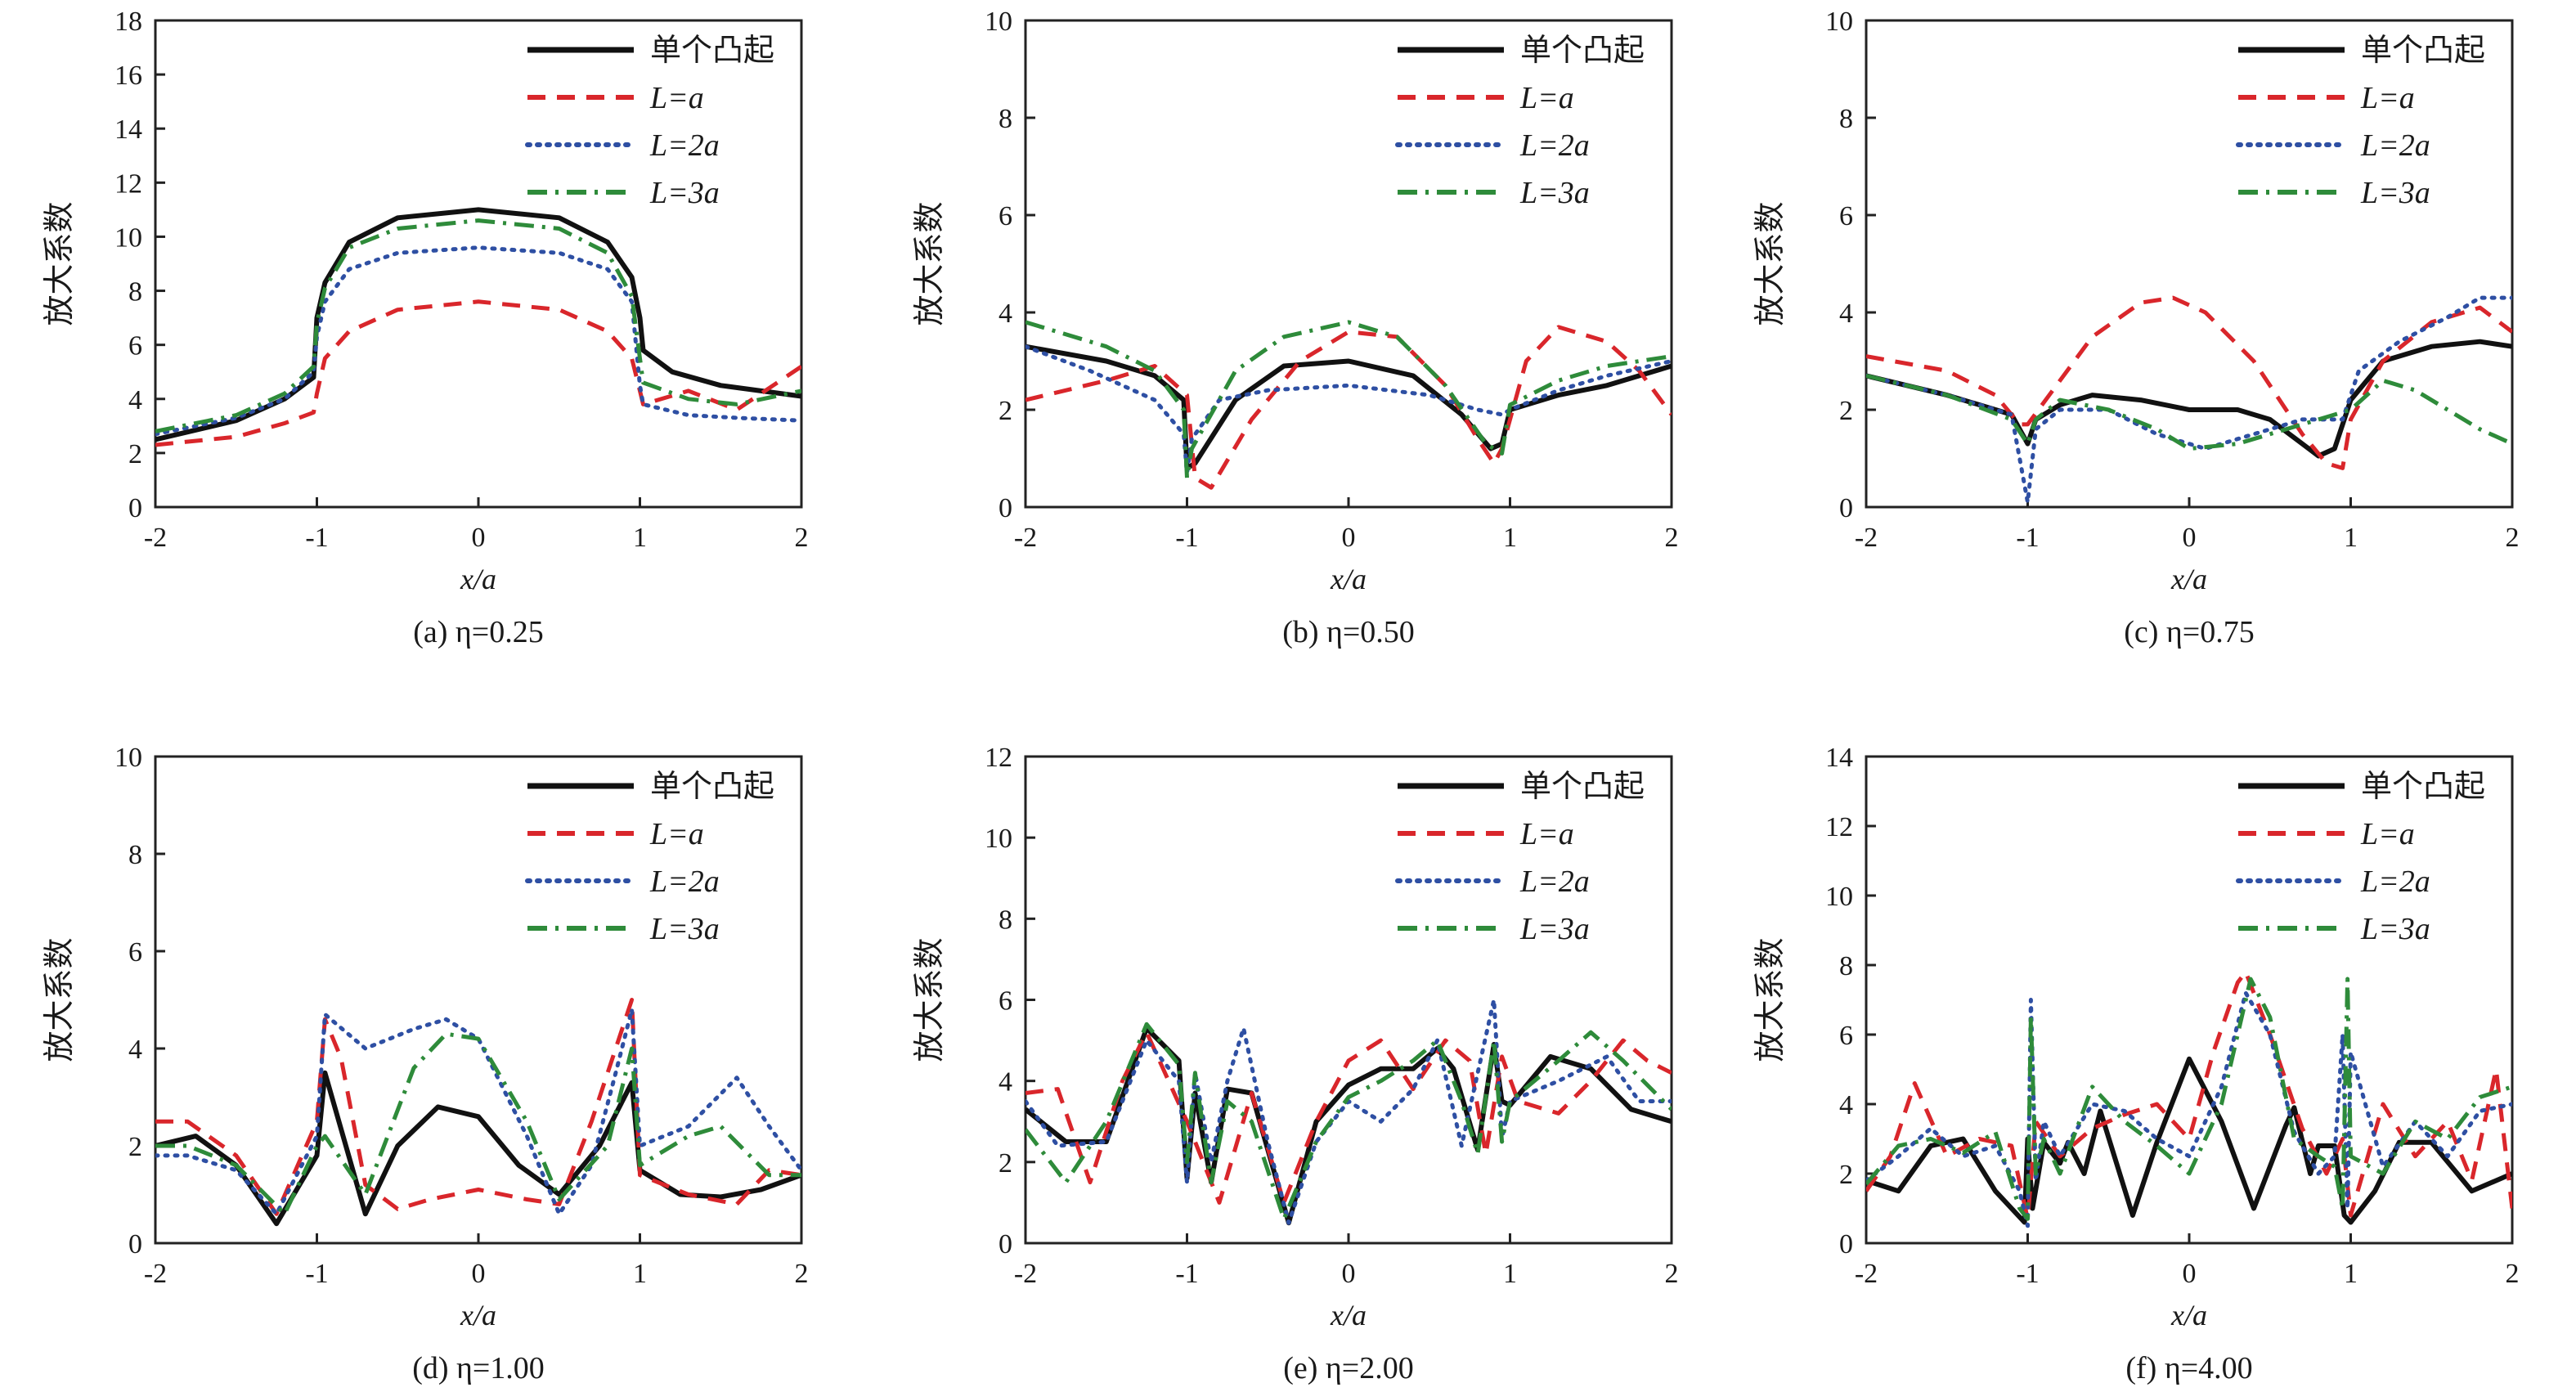 Image resolution: width=2576 pixels, height=1392 pixels. I want to click on panel-caption: (c) η=0.75, so click(2189, 632).